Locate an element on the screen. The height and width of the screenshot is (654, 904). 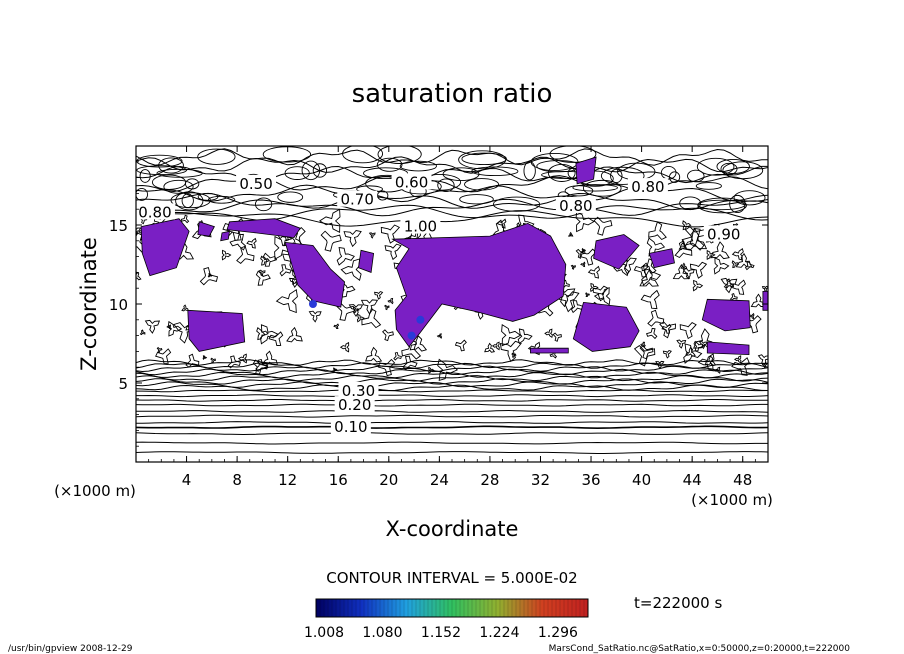
colorbar-frame is located at coordinates (452, 608).